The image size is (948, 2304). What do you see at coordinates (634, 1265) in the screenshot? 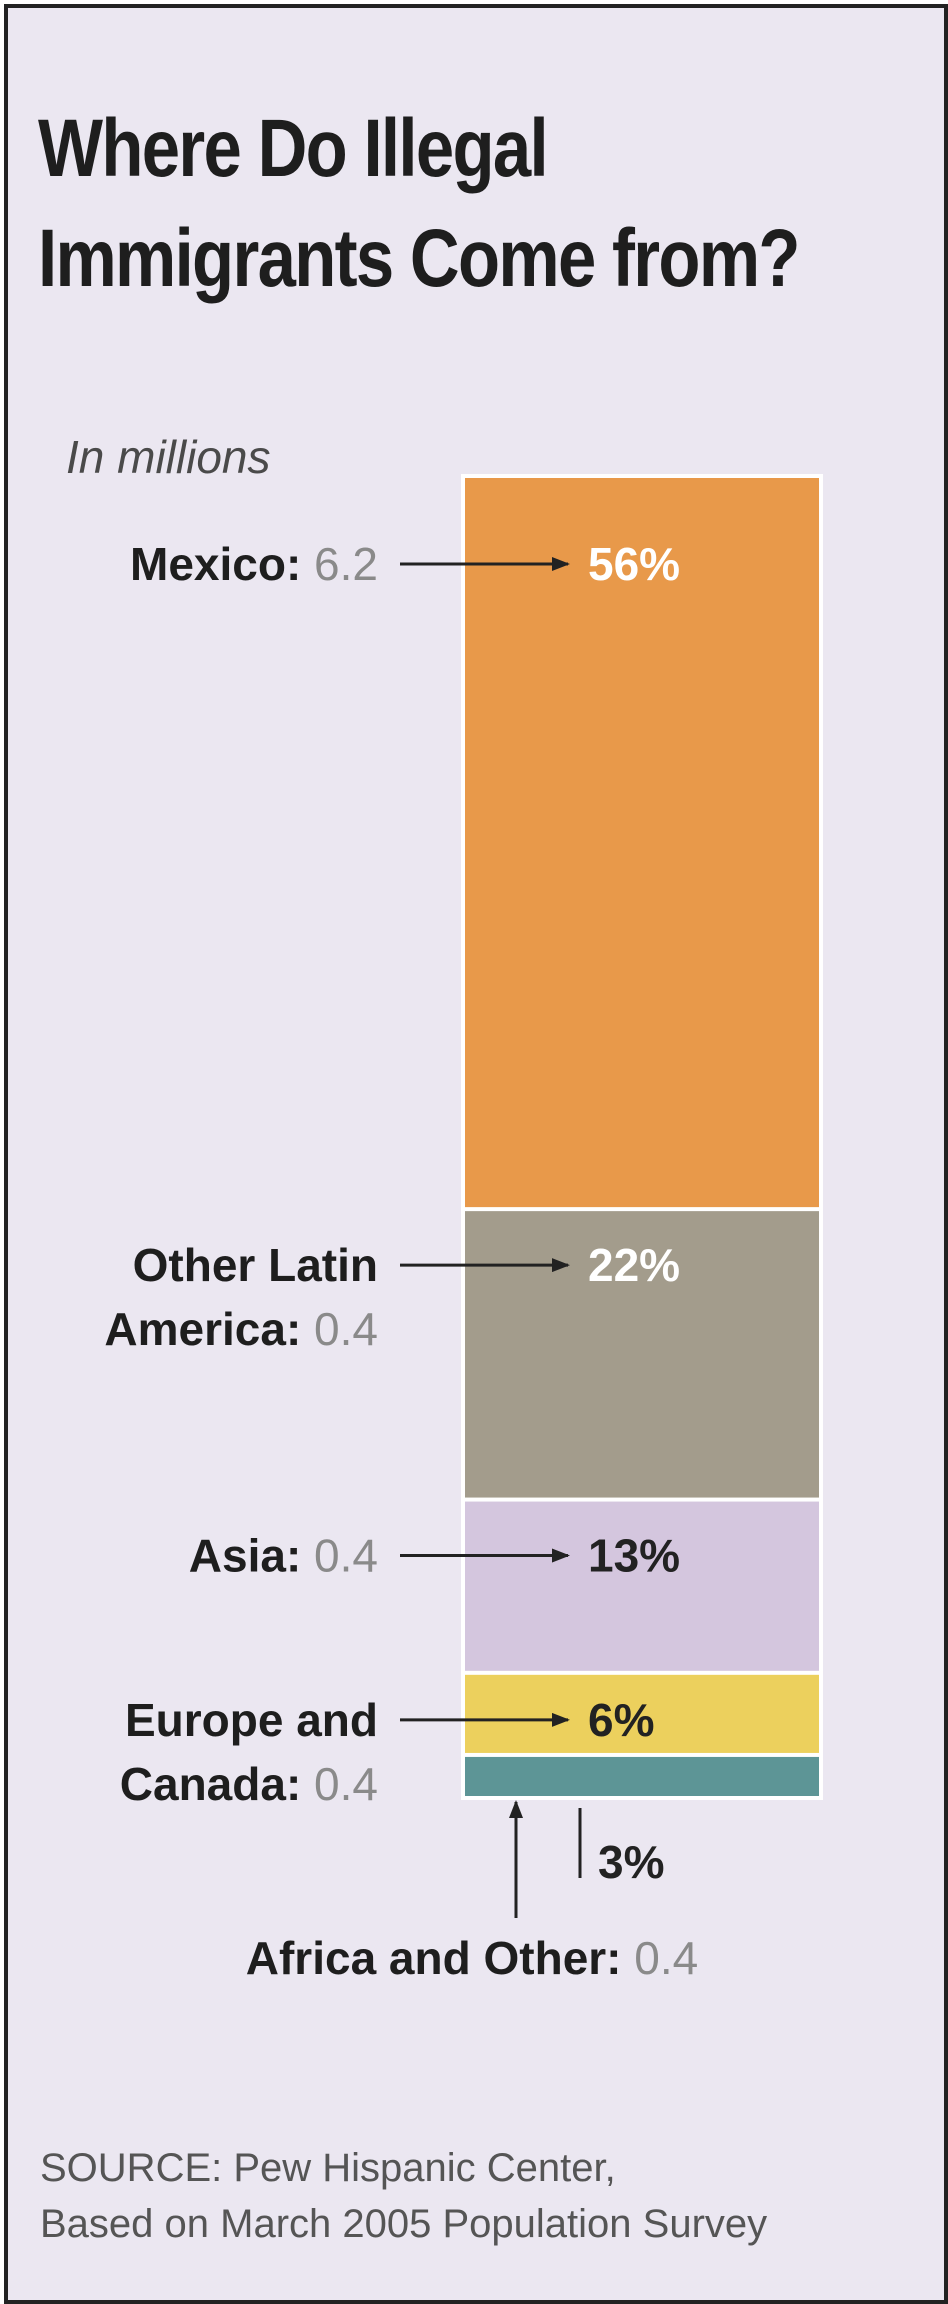
I see `percent-label-other-latin-america: 22%` at bounding box center [634, 1265].